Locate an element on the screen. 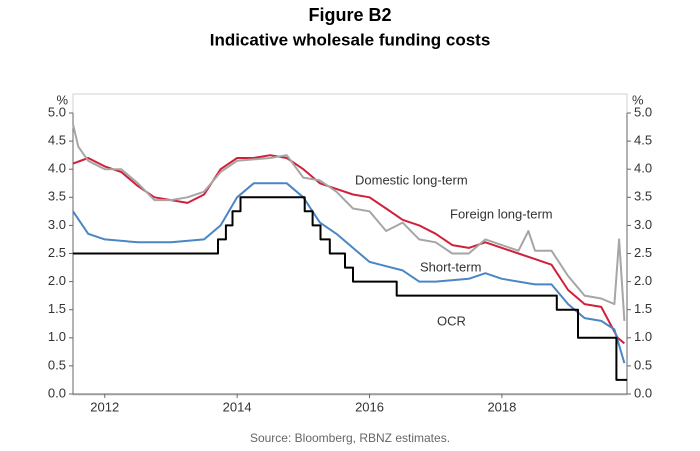 The width and height of the screenshot is (700, 451). x-tick-label: 2016 is located at coordinates (369, 406).